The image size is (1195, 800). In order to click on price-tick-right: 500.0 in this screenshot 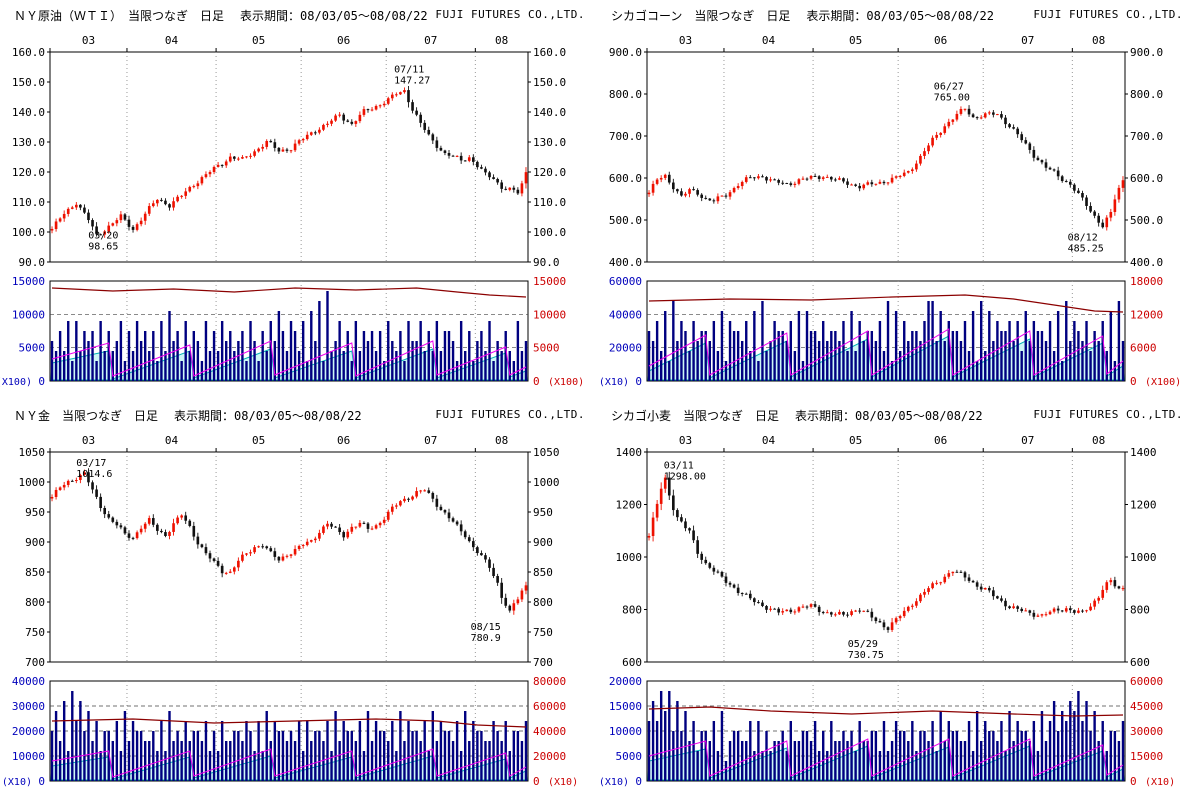, I will do `click(1146, 220)`.